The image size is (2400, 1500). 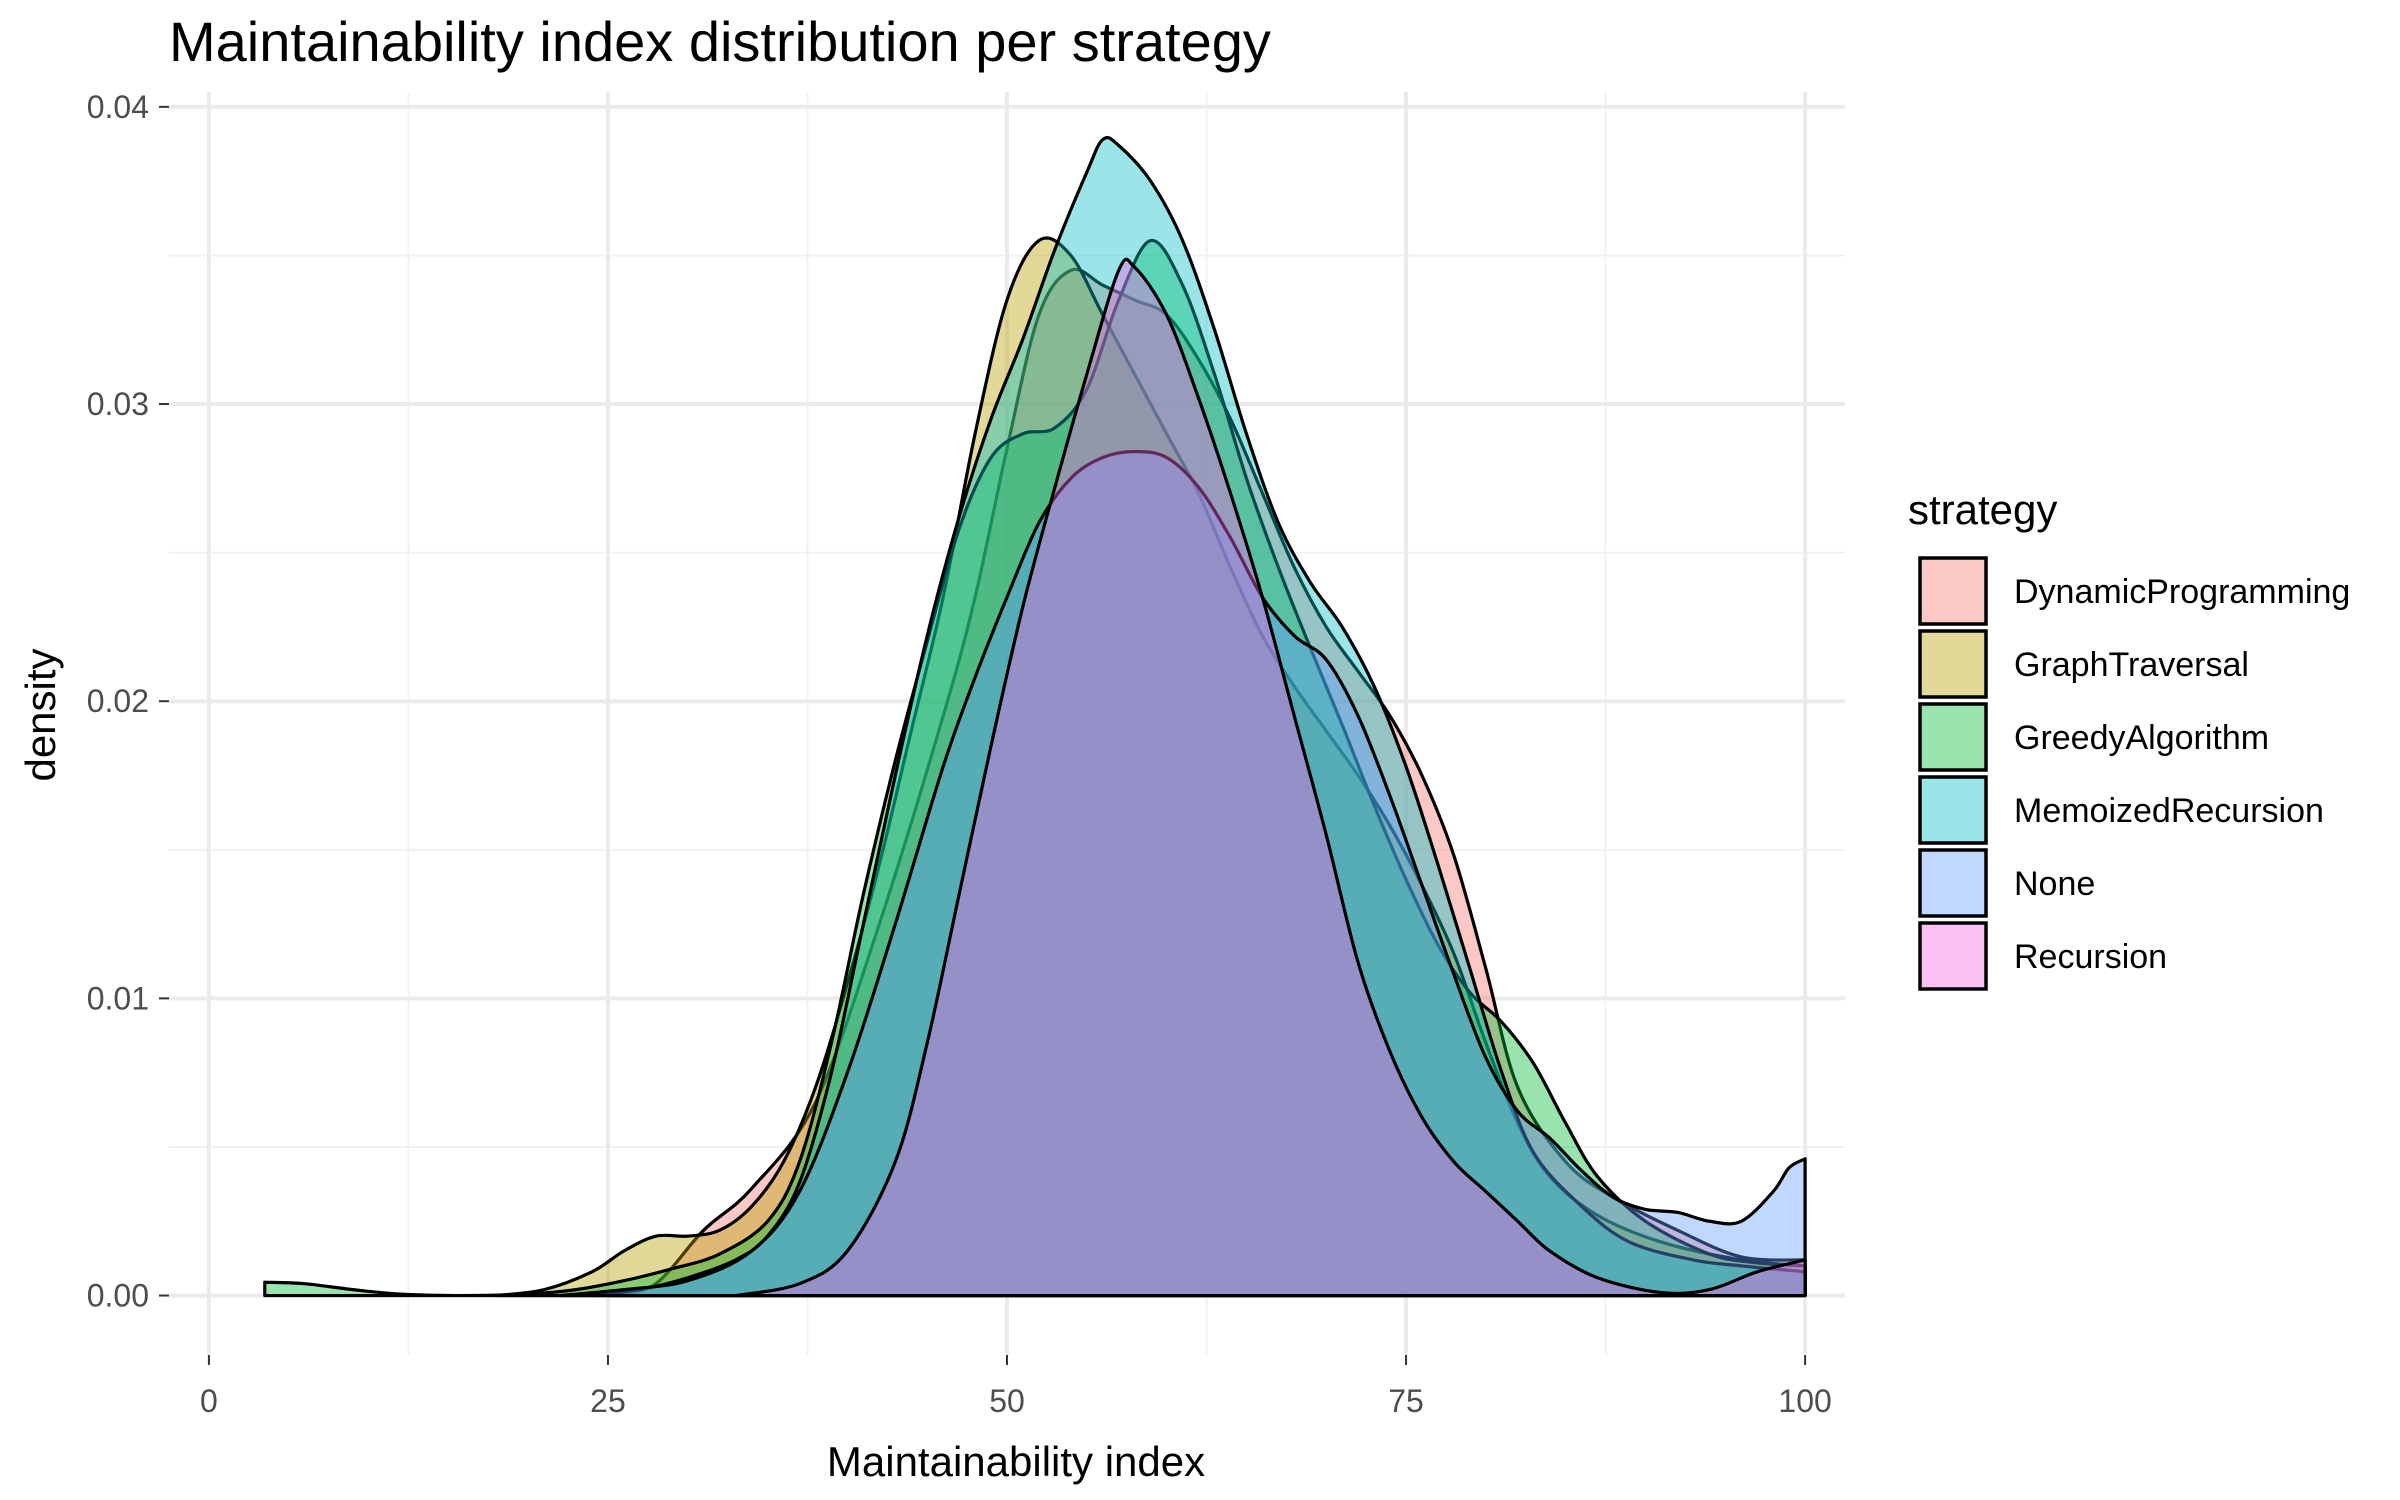 I want to click on x-tick-label: 25, so click(x=608, y=1401).